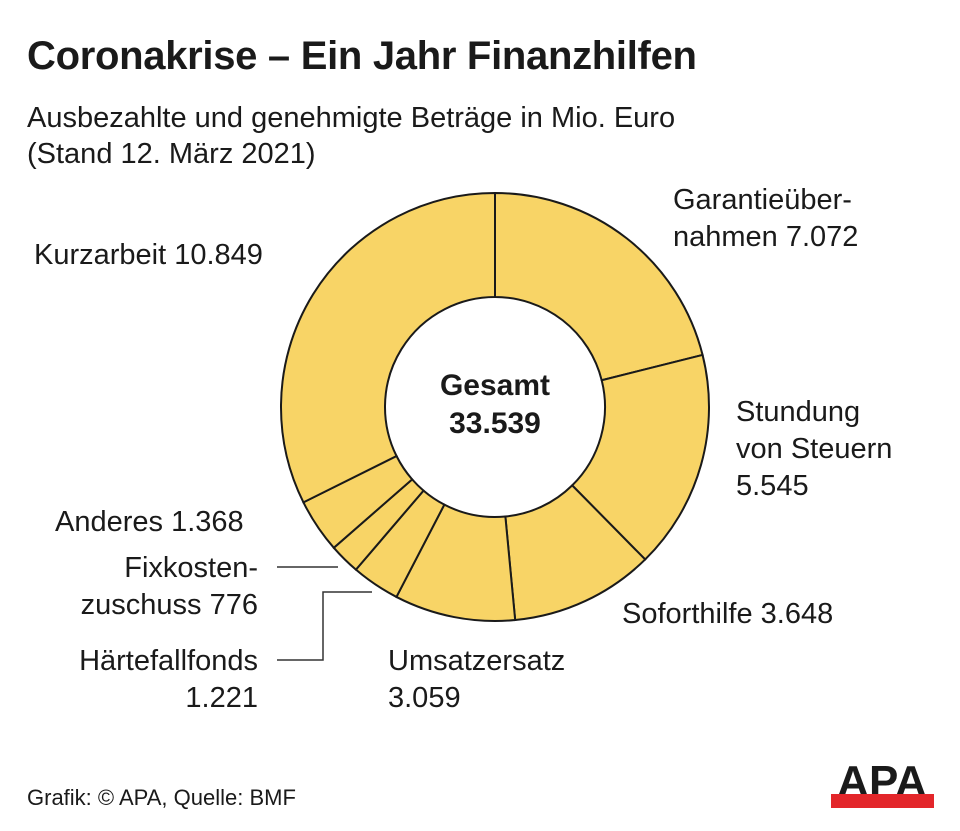  Describe the element at coordinates (798, 412) in the screenshot. I see `label-line: Stundung` at that location.